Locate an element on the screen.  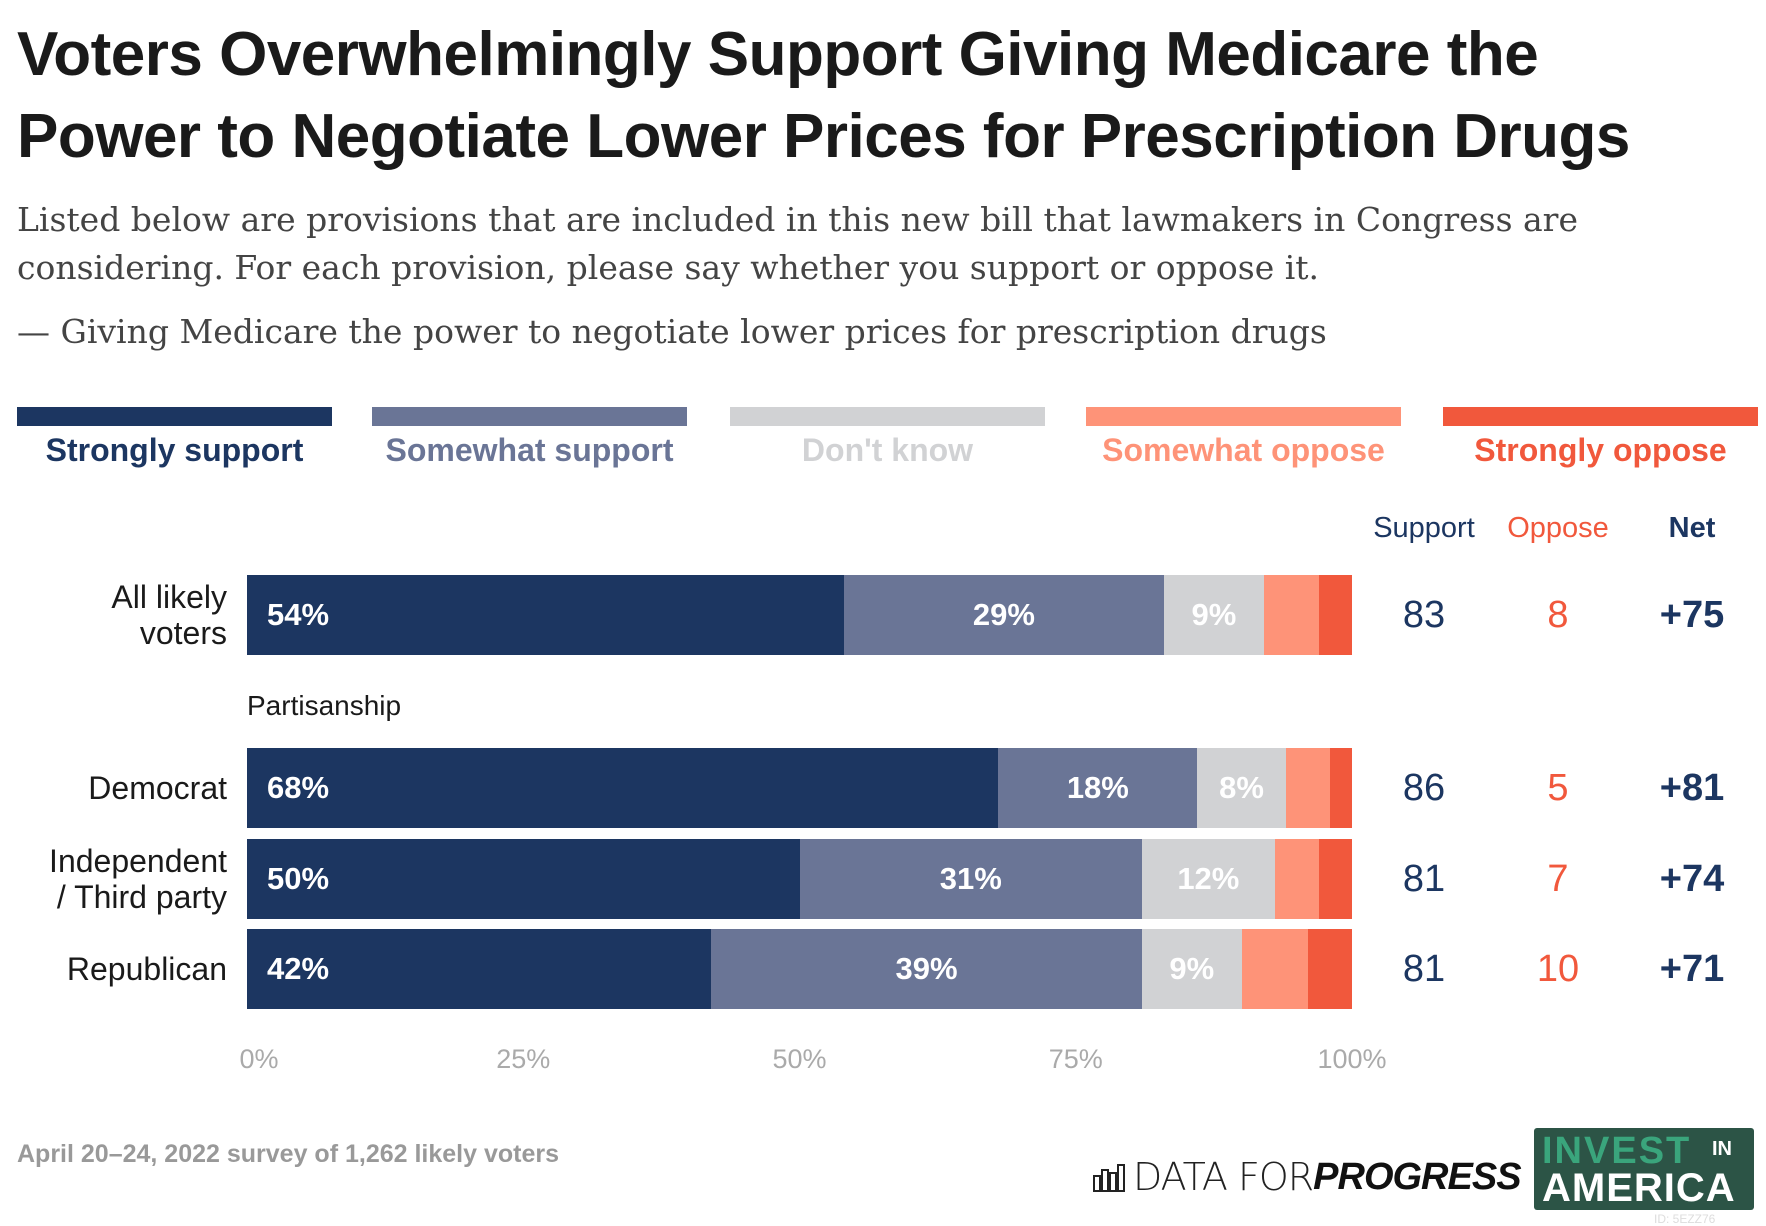
header-oppose: Oppose is located at coordinates (1558, 528).